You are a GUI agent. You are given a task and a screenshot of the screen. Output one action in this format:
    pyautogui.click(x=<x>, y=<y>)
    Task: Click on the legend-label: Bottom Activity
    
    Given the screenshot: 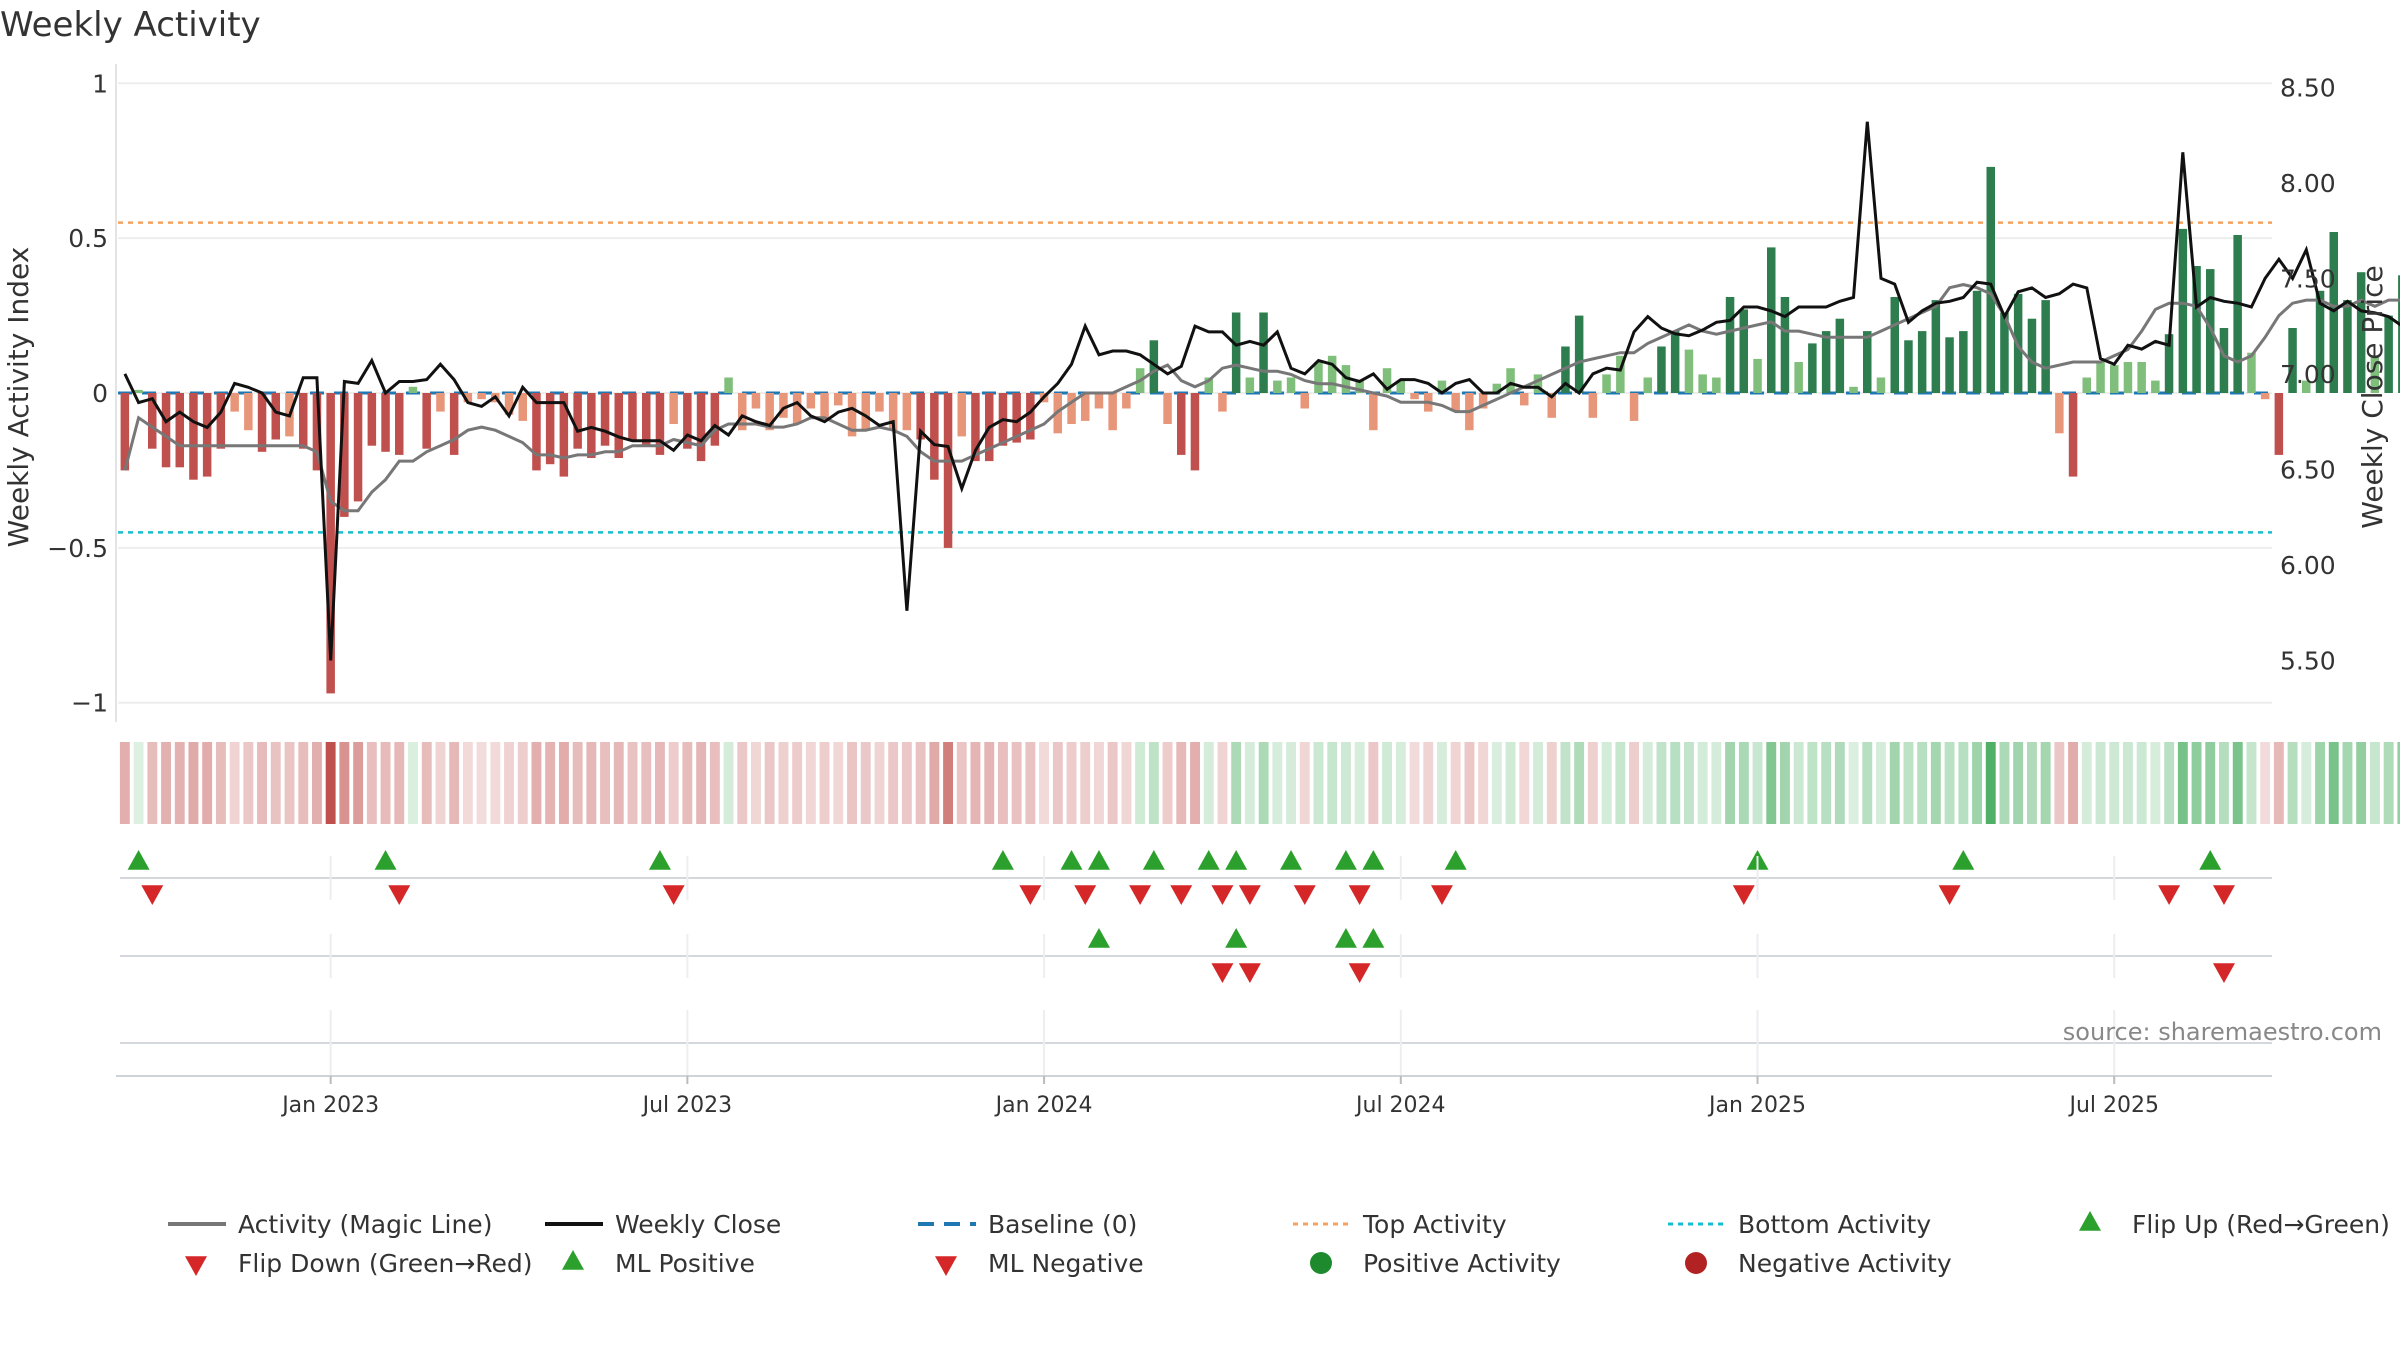 What is the action you would take?
    pyautogui.click(x=1834, y=1224)
    